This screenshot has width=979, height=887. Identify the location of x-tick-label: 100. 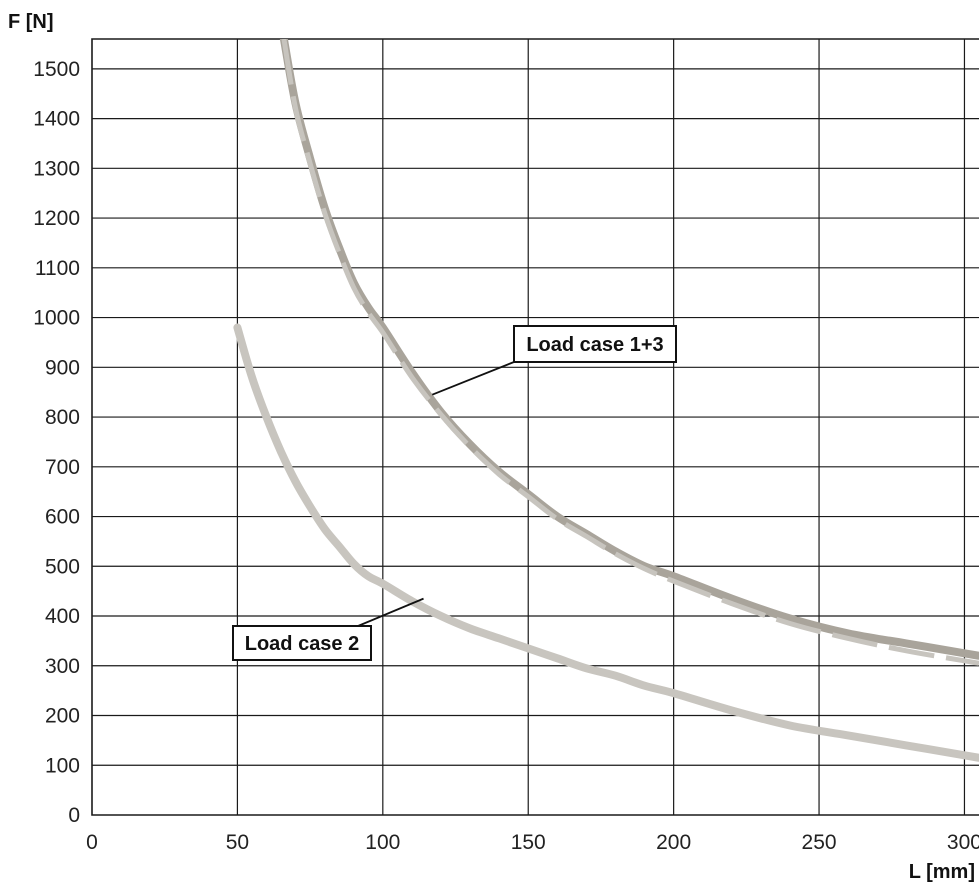
(382, 842).